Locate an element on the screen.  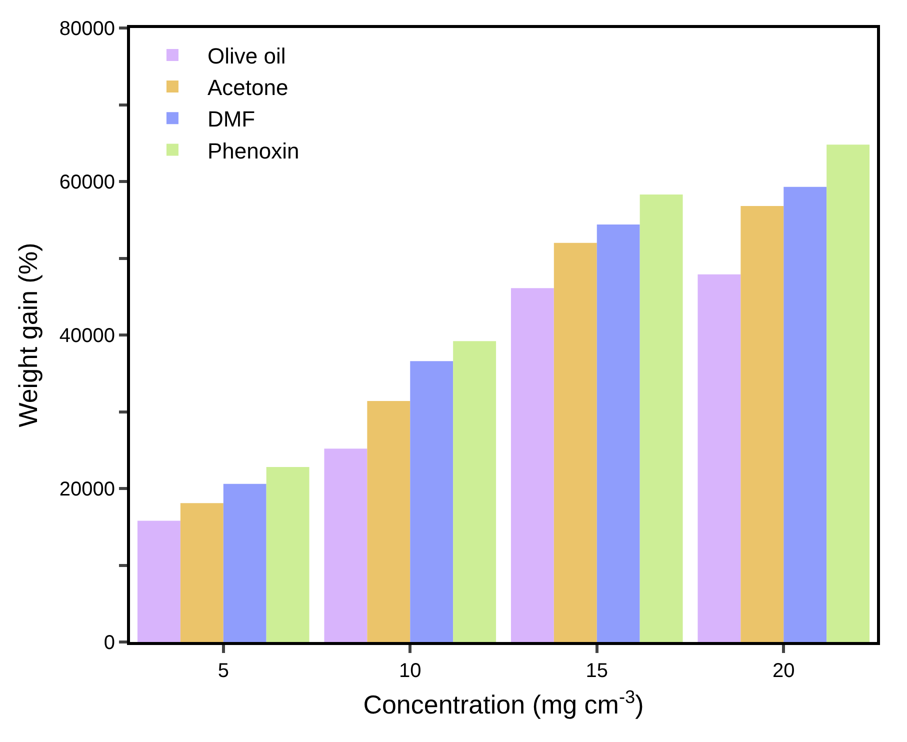
y-axis-title: Weight gain (%) is located at coordinates (27, 335).